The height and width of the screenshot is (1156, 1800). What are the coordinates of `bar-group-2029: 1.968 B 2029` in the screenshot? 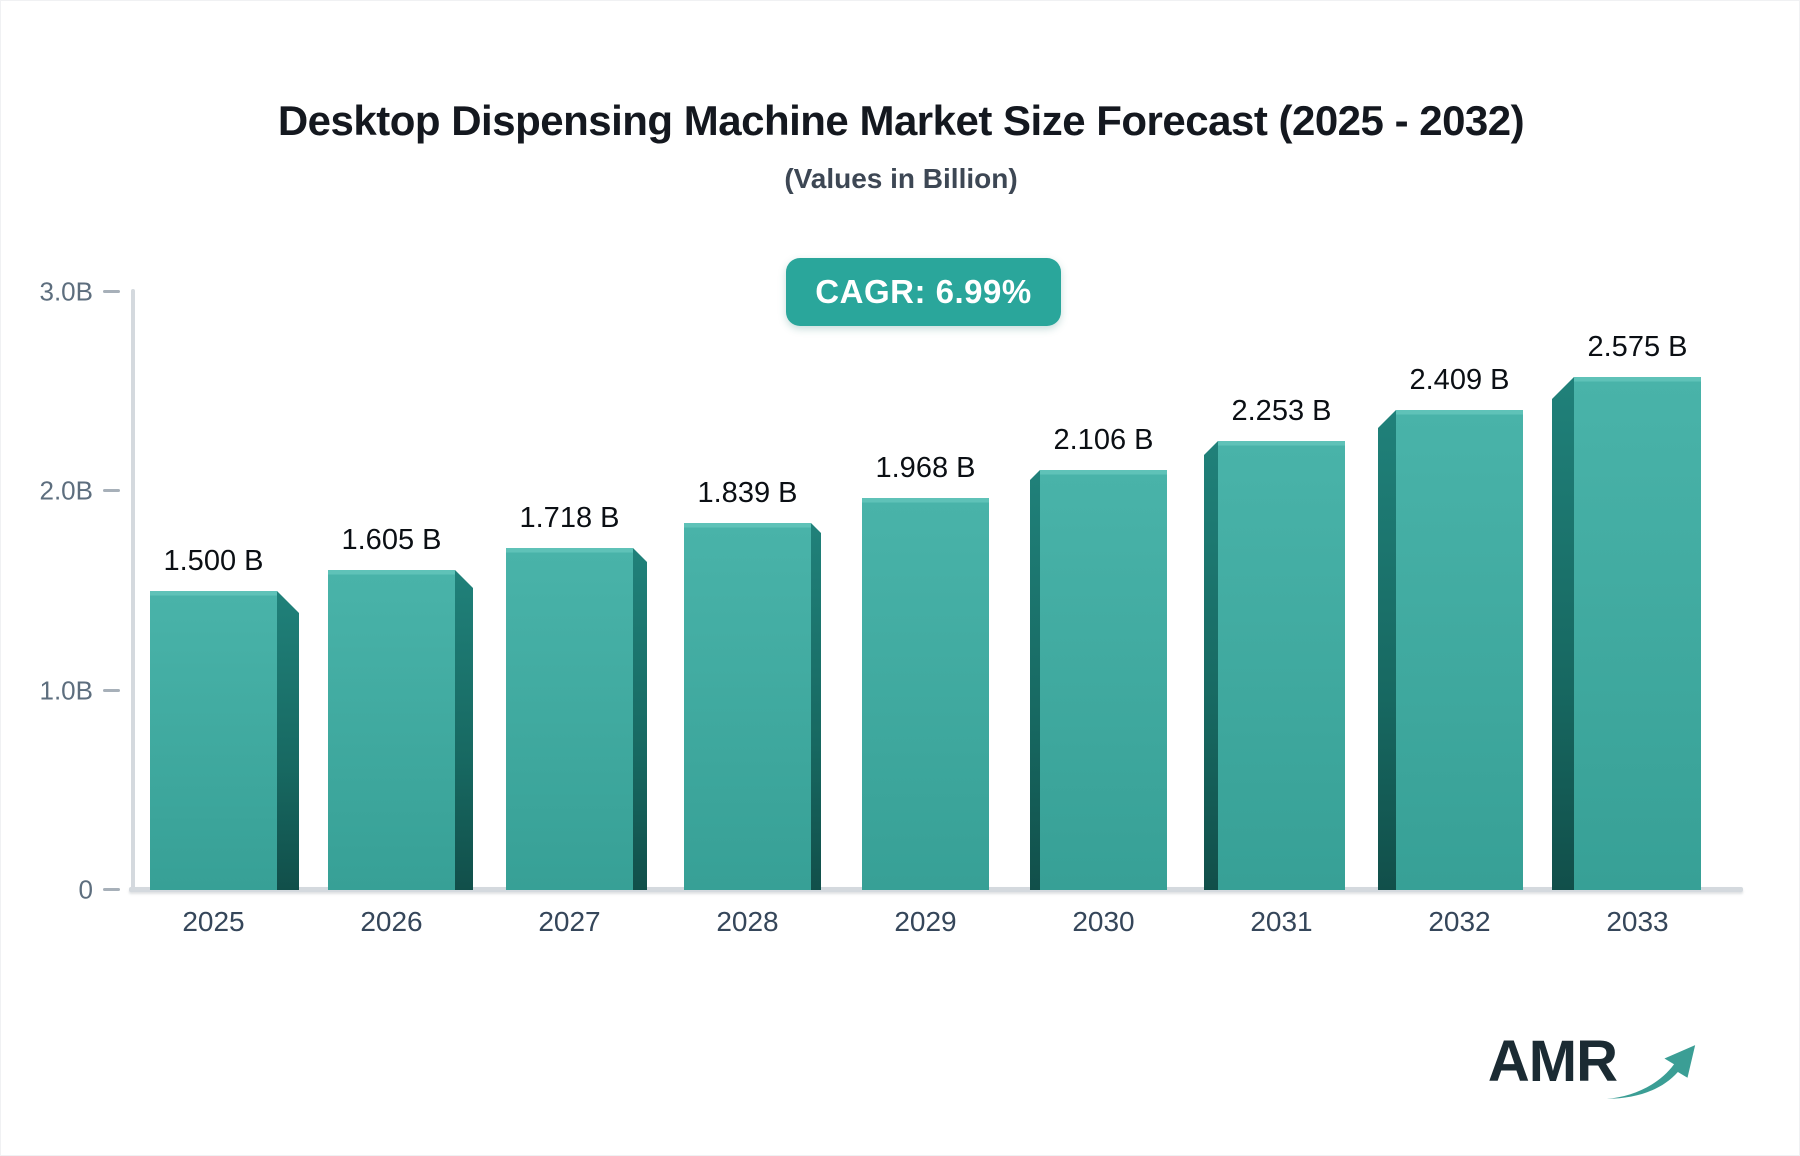 It's located at (925, 694).